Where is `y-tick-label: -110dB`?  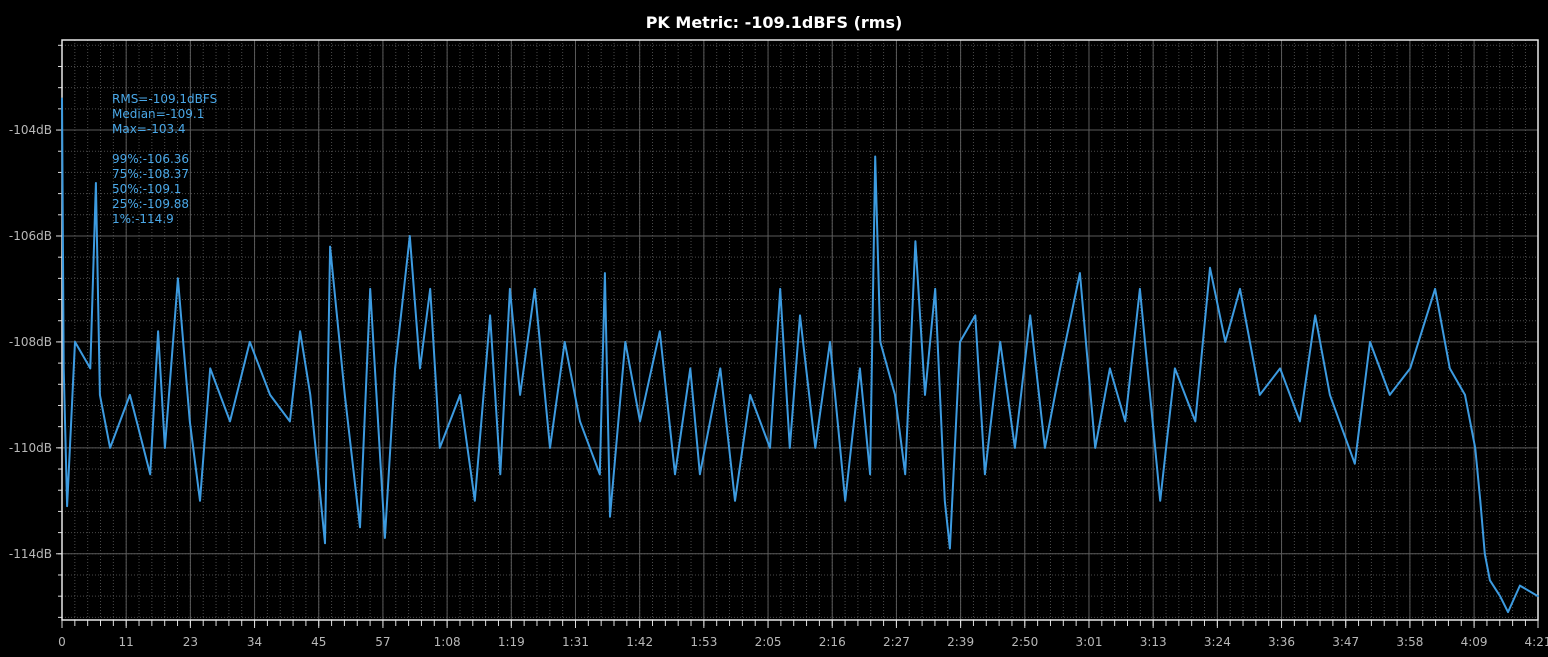 y-tick-label: -110dB is located at coordinates (30, 448).